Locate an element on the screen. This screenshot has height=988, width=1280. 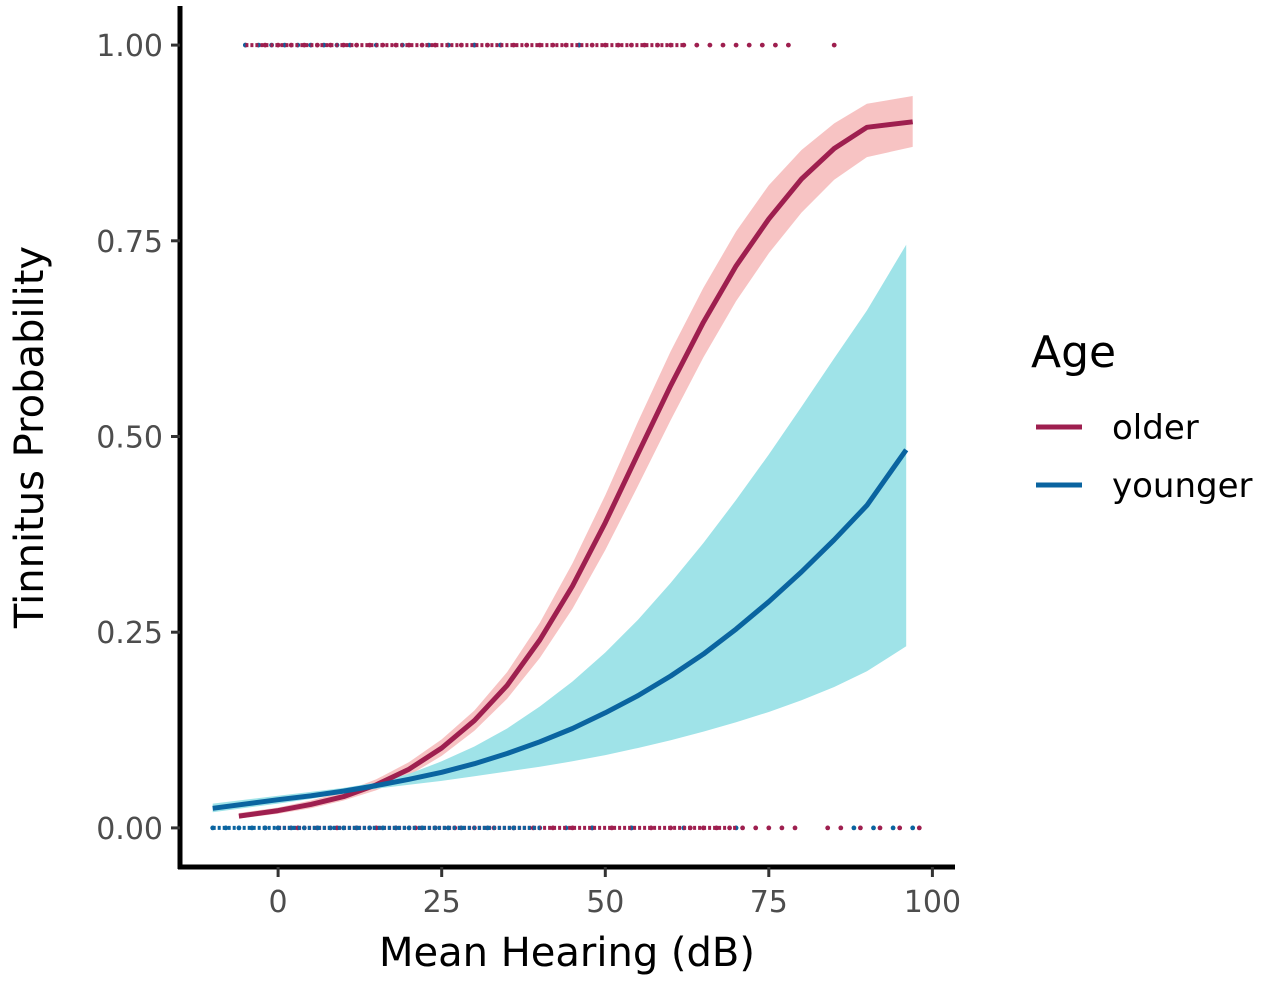
y-ticks: 0.00 0.25 0.50 0.75 1.00 is located at coordinates (138, 438).